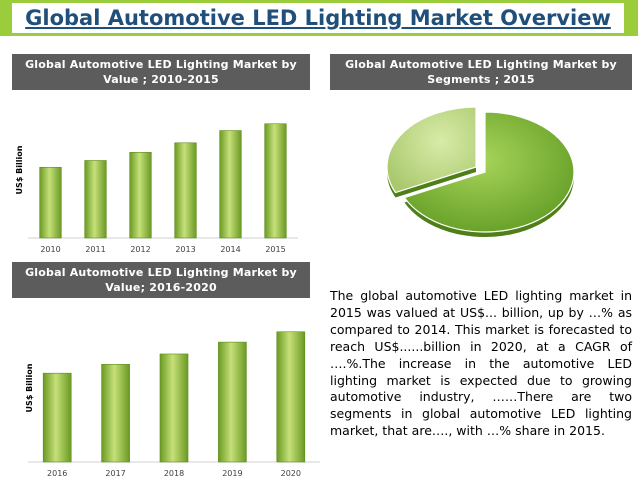  What do you see at coordinates (230, 184) in the screenshot?
I see `bar-2014` at bounding box center [230, 184].